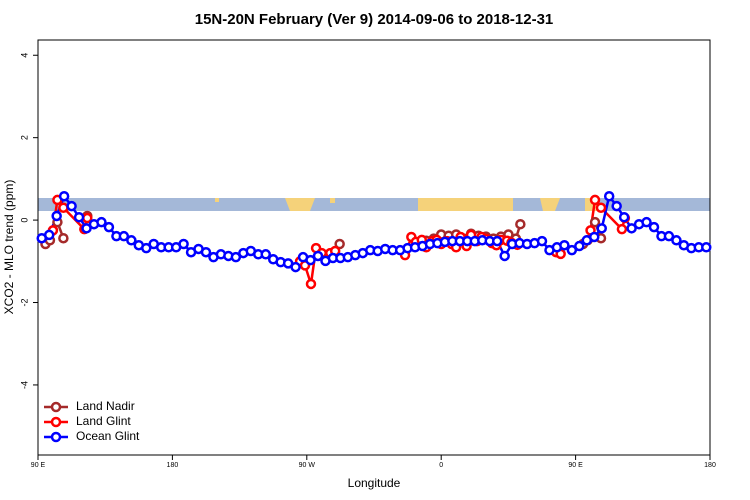  I want to click on y-tick-label: 4, so click(24, 55).